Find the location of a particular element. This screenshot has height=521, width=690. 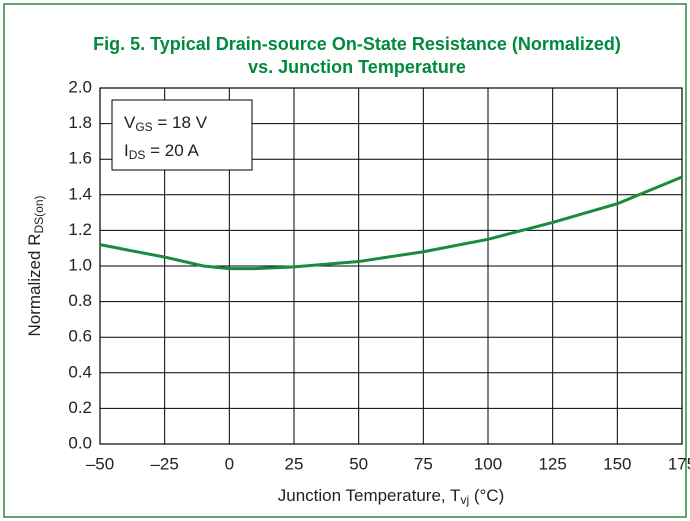

legend-box is located at coordinates (182, 135).